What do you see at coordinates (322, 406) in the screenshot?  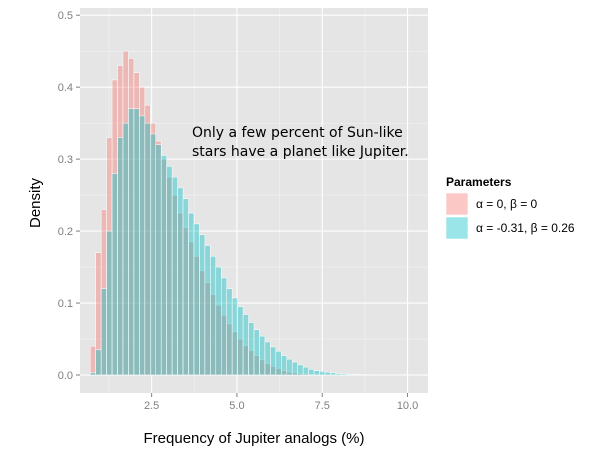 I see `x-tick-label: 7.5` at bounding box center [322, 406].